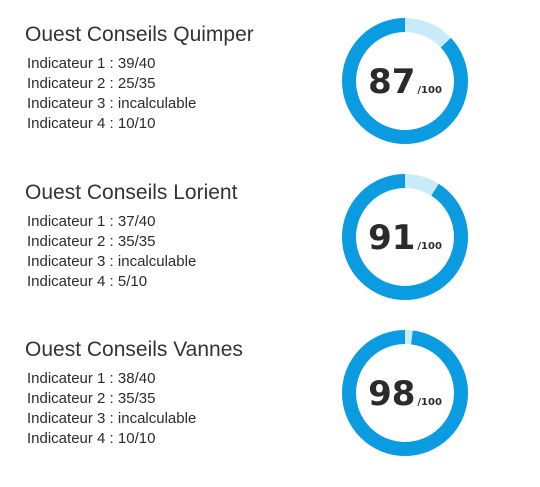 The image size is (540, 487). I want to click on score-label: 87/100, so click(405, 82).